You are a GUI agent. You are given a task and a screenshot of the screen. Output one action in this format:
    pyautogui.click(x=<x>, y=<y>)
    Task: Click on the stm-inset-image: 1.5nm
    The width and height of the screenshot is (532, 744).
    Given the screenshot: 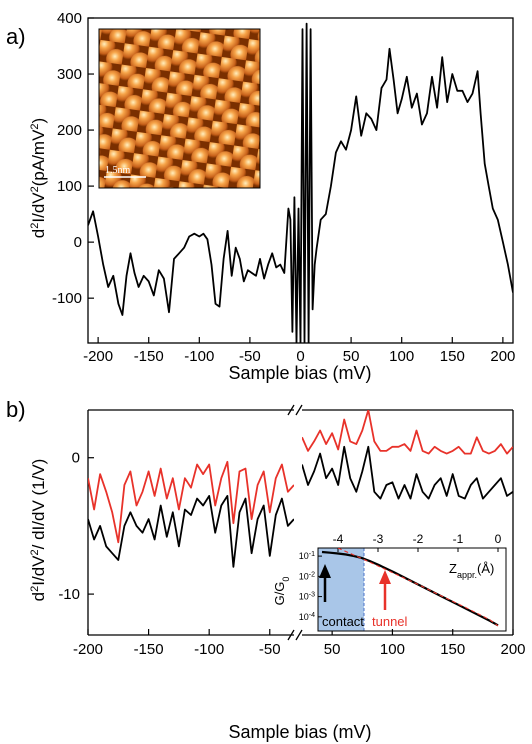 What is the action you would take?
    pyautogui.click(x=179, y=108)
    